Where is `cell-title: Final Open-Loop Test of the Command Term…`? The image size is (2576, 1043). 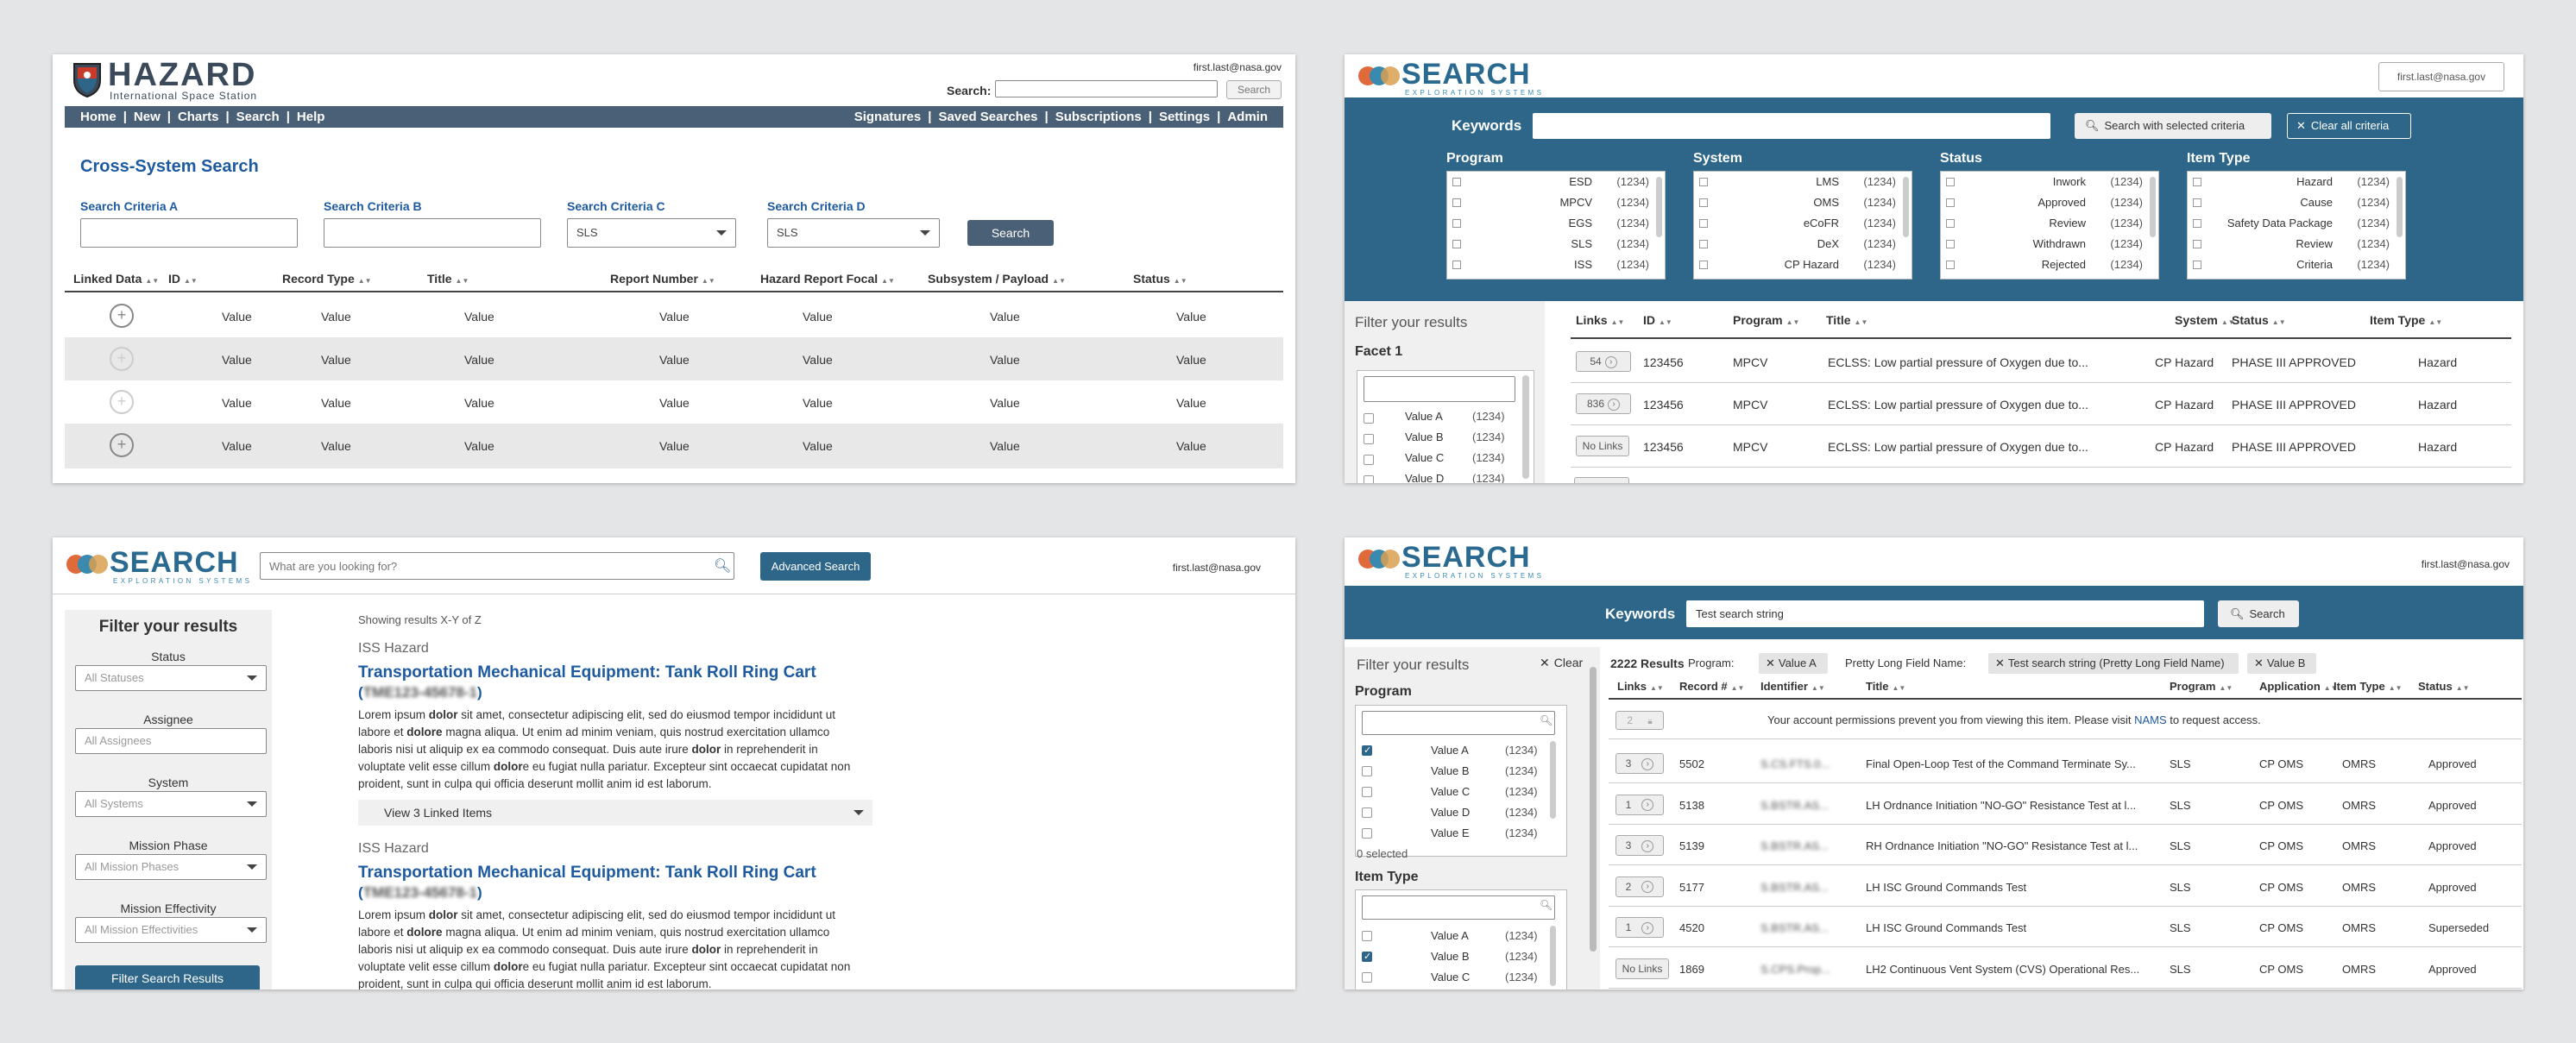 cell-title: Final Open-Loop Test of the Command Term… is located at coordinates (2001, 763).